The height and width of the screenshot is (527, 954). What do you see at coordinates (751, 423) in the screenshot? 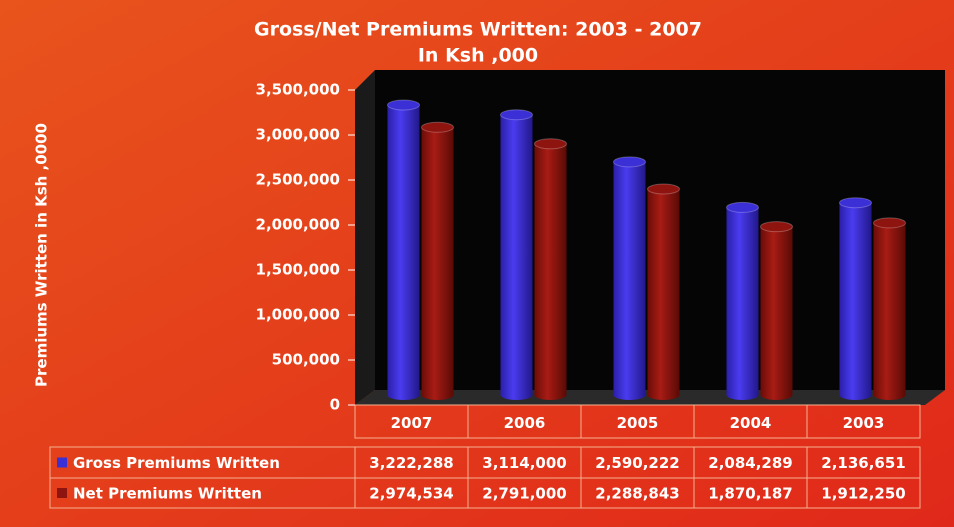
I see `x-tick-label: 2004` at bounding box center [751, 423].